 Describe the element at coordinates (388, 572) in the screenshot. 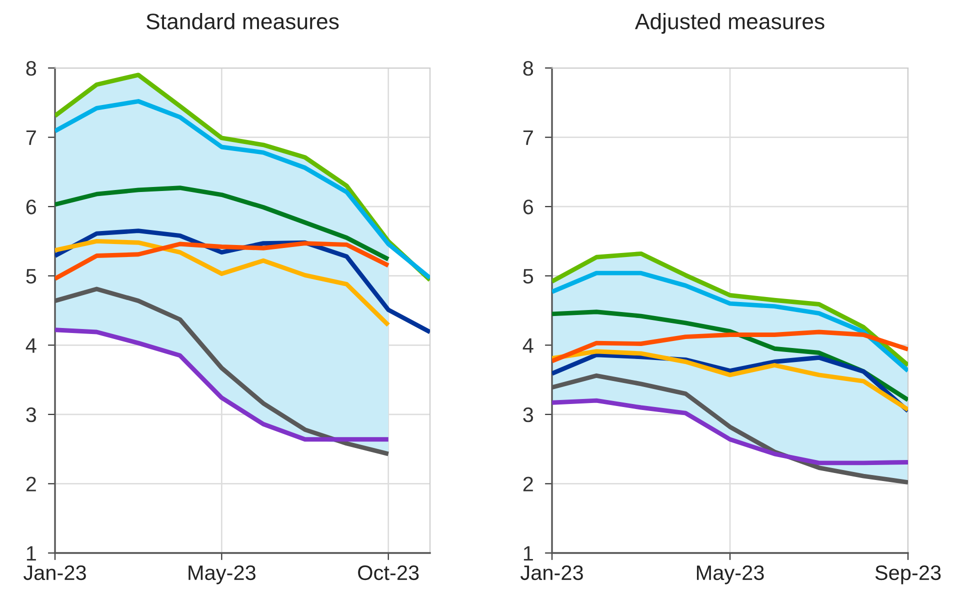

I see `x-tick-label: Oct-23` at that location.